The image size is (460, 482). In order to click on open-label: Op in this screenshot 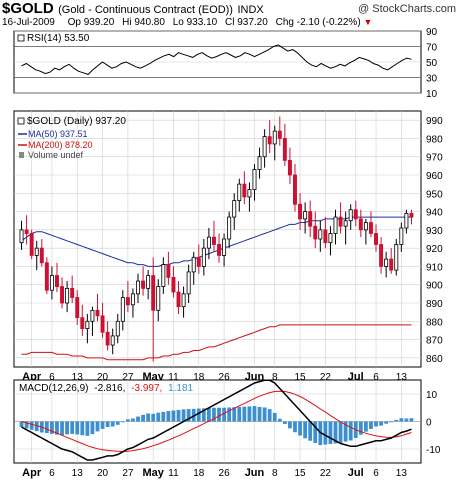, I will do `click(74, 22)`.